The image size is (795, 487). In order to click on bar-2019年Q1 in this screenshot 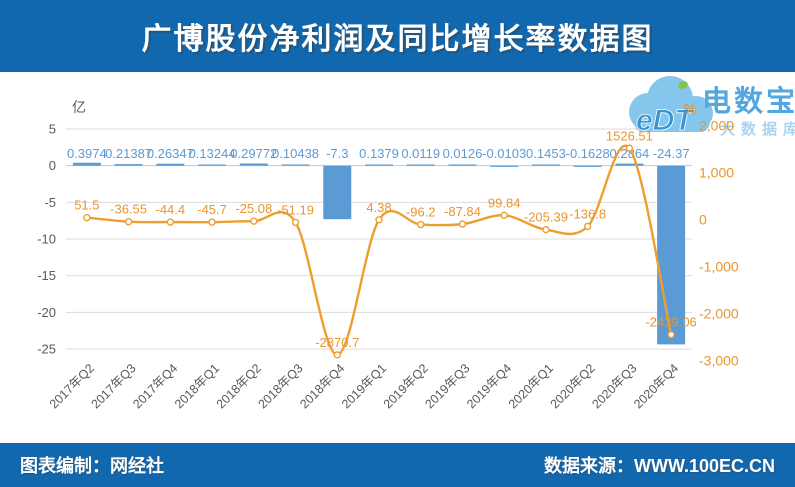, I will do `click(379, 165)`.